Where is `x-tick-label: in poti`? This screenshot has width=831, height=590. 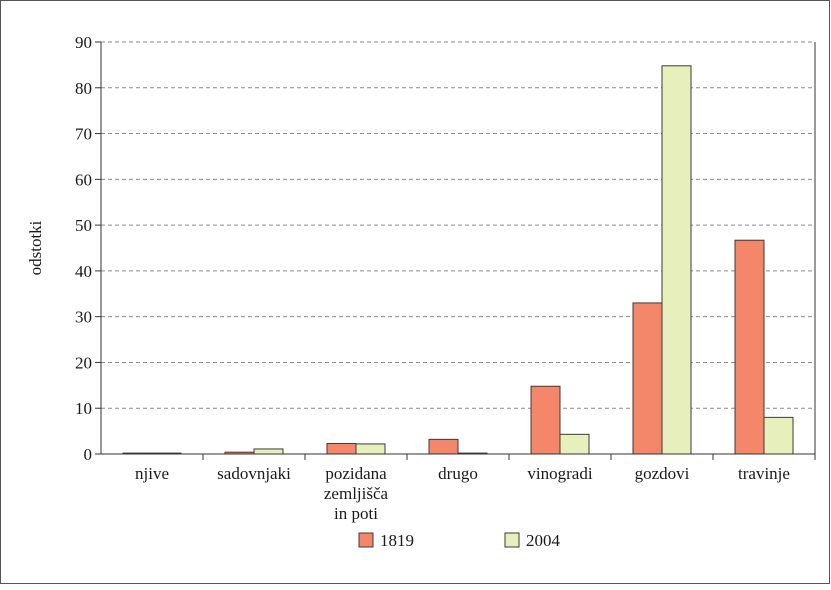 x-tick-label: in poti is located at coordinates (356, 513).